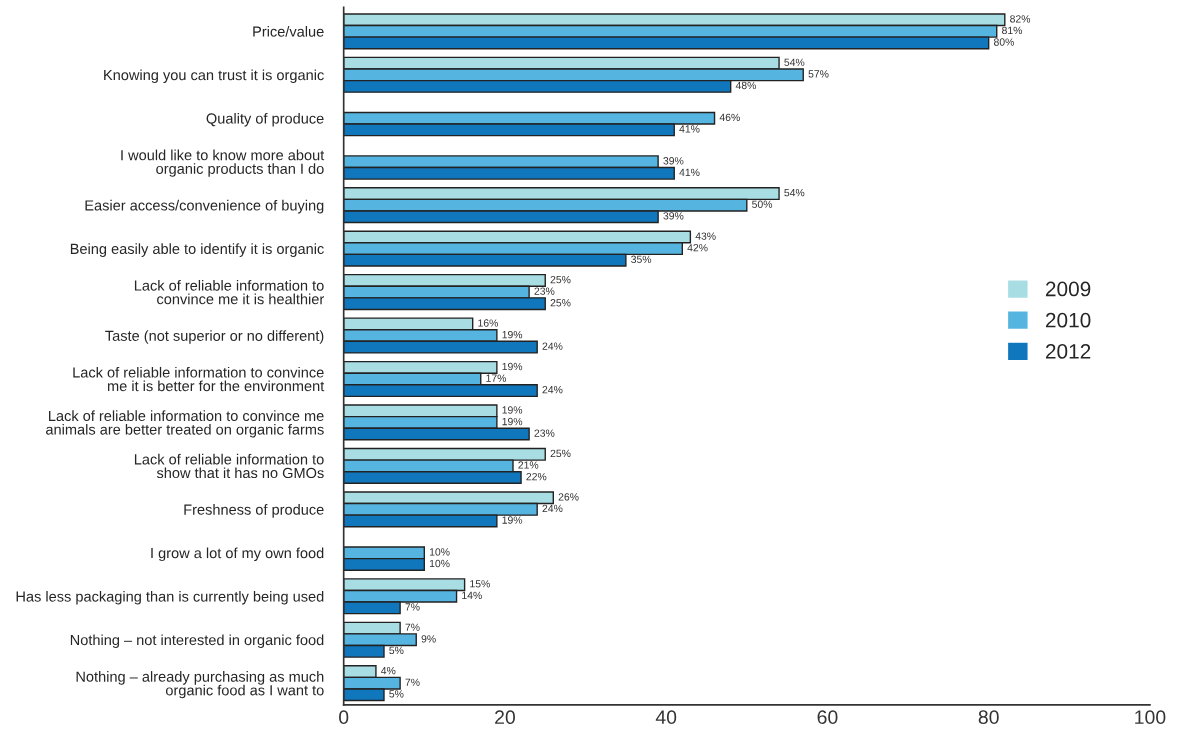  I want to click on data-label: 21%, so click(528, 465).